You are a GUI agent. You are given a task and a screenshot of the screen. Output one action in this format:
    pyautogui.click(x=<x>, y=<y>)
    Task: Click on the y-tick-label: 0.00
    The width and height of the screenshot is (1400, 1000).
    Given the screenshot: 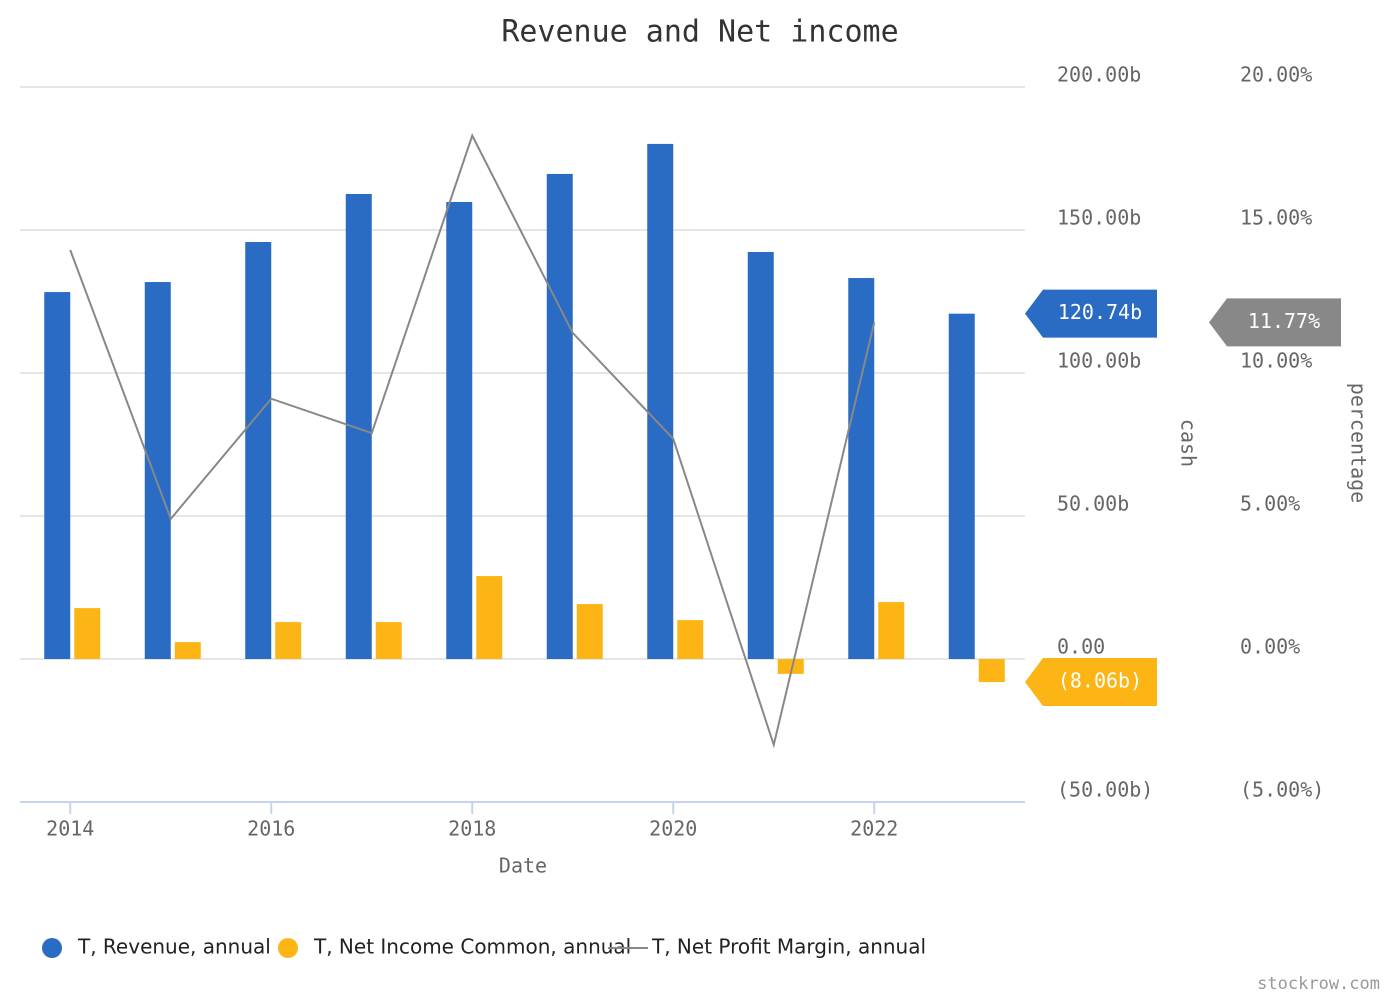 What is the action you would take?
    pyautogui.click(x=1081, y=647)
    